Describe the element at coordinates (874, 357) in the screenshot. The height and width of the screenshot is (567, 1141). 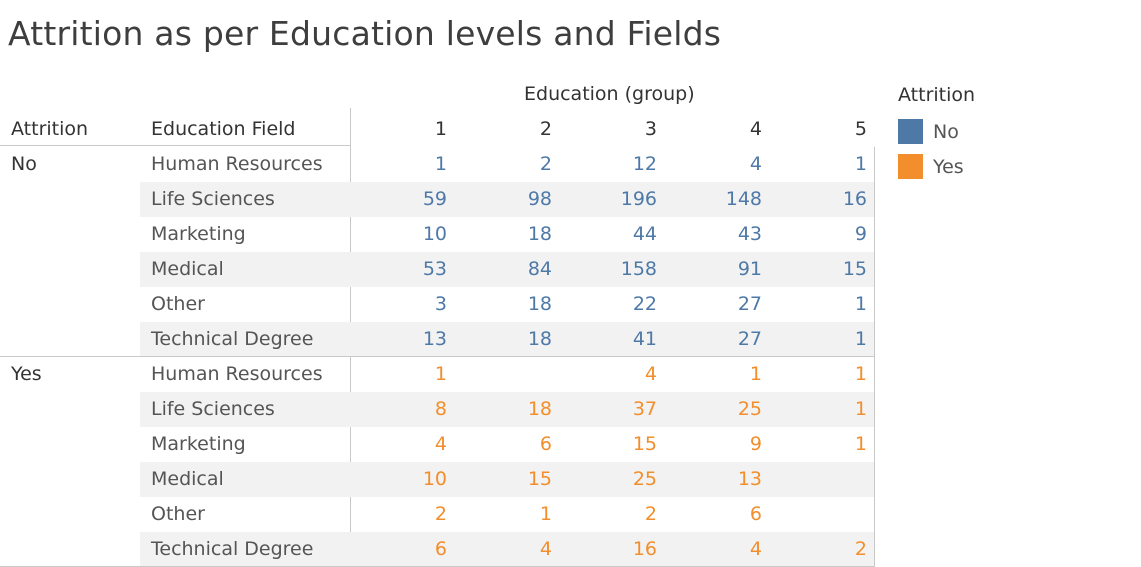
I see `table-right-border` at that location.